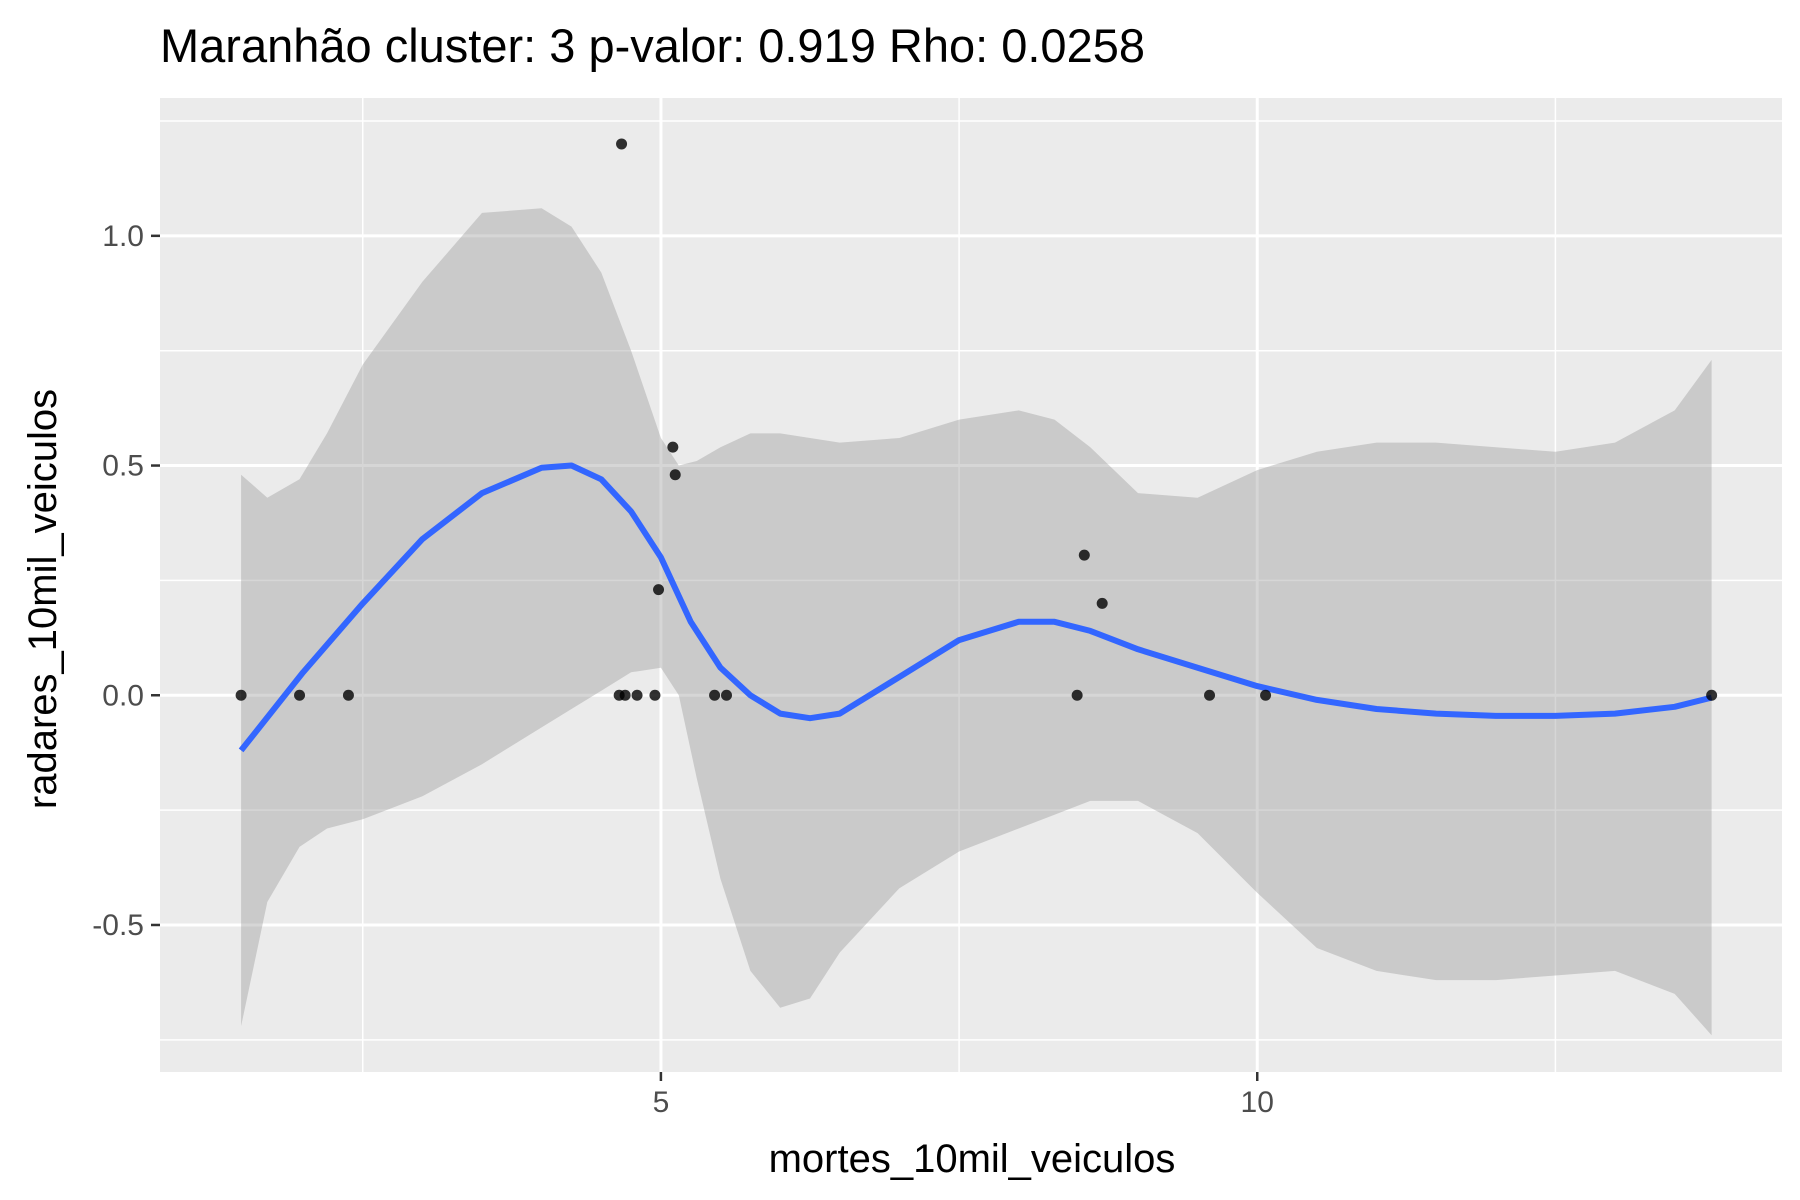 Image resolution: width=1800 pixels, height=1200 pixels. Describe the element at coordinates (126, 581) in the screenshot. I see `y-axis: -0.5 0.0 0.5 1.0` at that location.